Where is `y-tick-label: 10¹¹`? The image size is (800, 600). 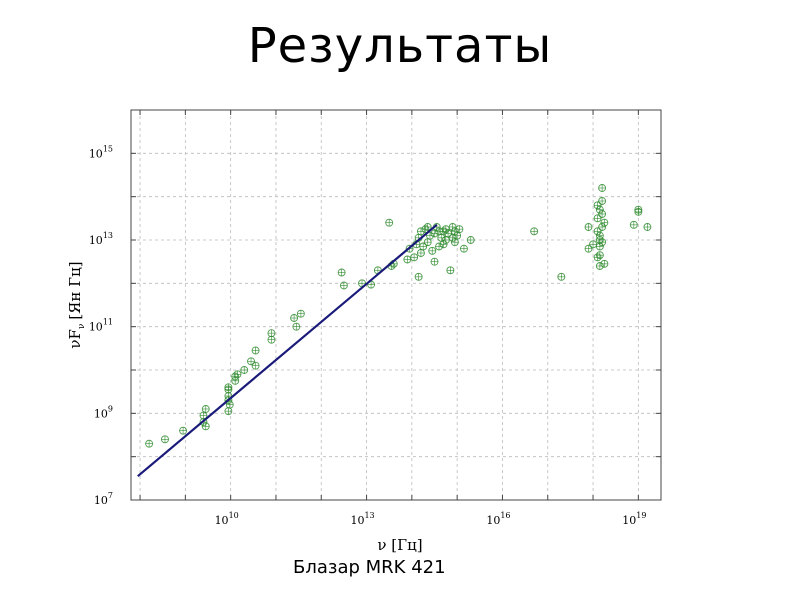
y-tick-label: 10¹¹ is located at coordinates (101, 326).